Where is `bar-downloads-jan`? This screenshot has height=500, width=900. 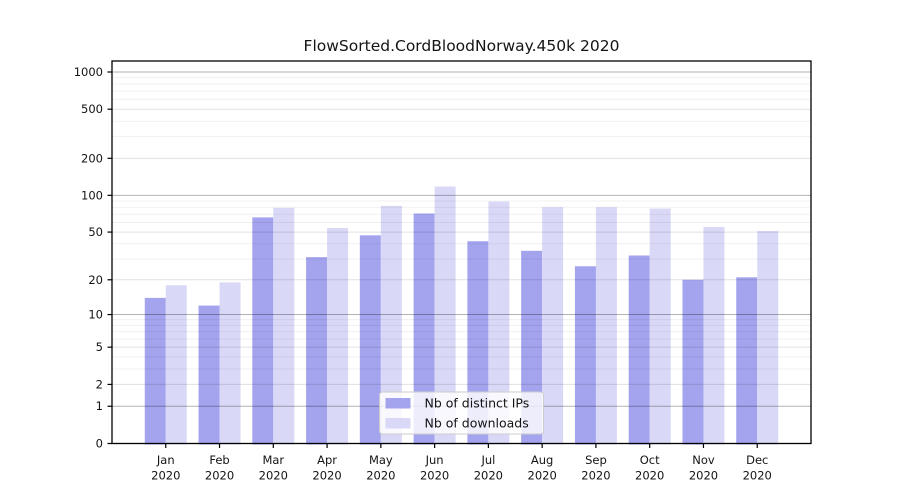 bar-downloads-jan is located at coordinates (176, 365).